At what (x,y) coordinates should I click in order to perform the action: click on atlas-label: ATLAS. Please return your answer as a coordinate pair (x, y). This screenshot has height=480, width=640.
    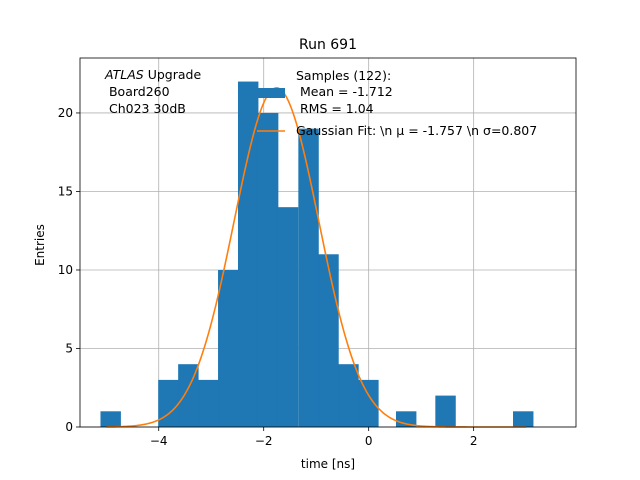
    Looking at the image, I should click on (124, 74).